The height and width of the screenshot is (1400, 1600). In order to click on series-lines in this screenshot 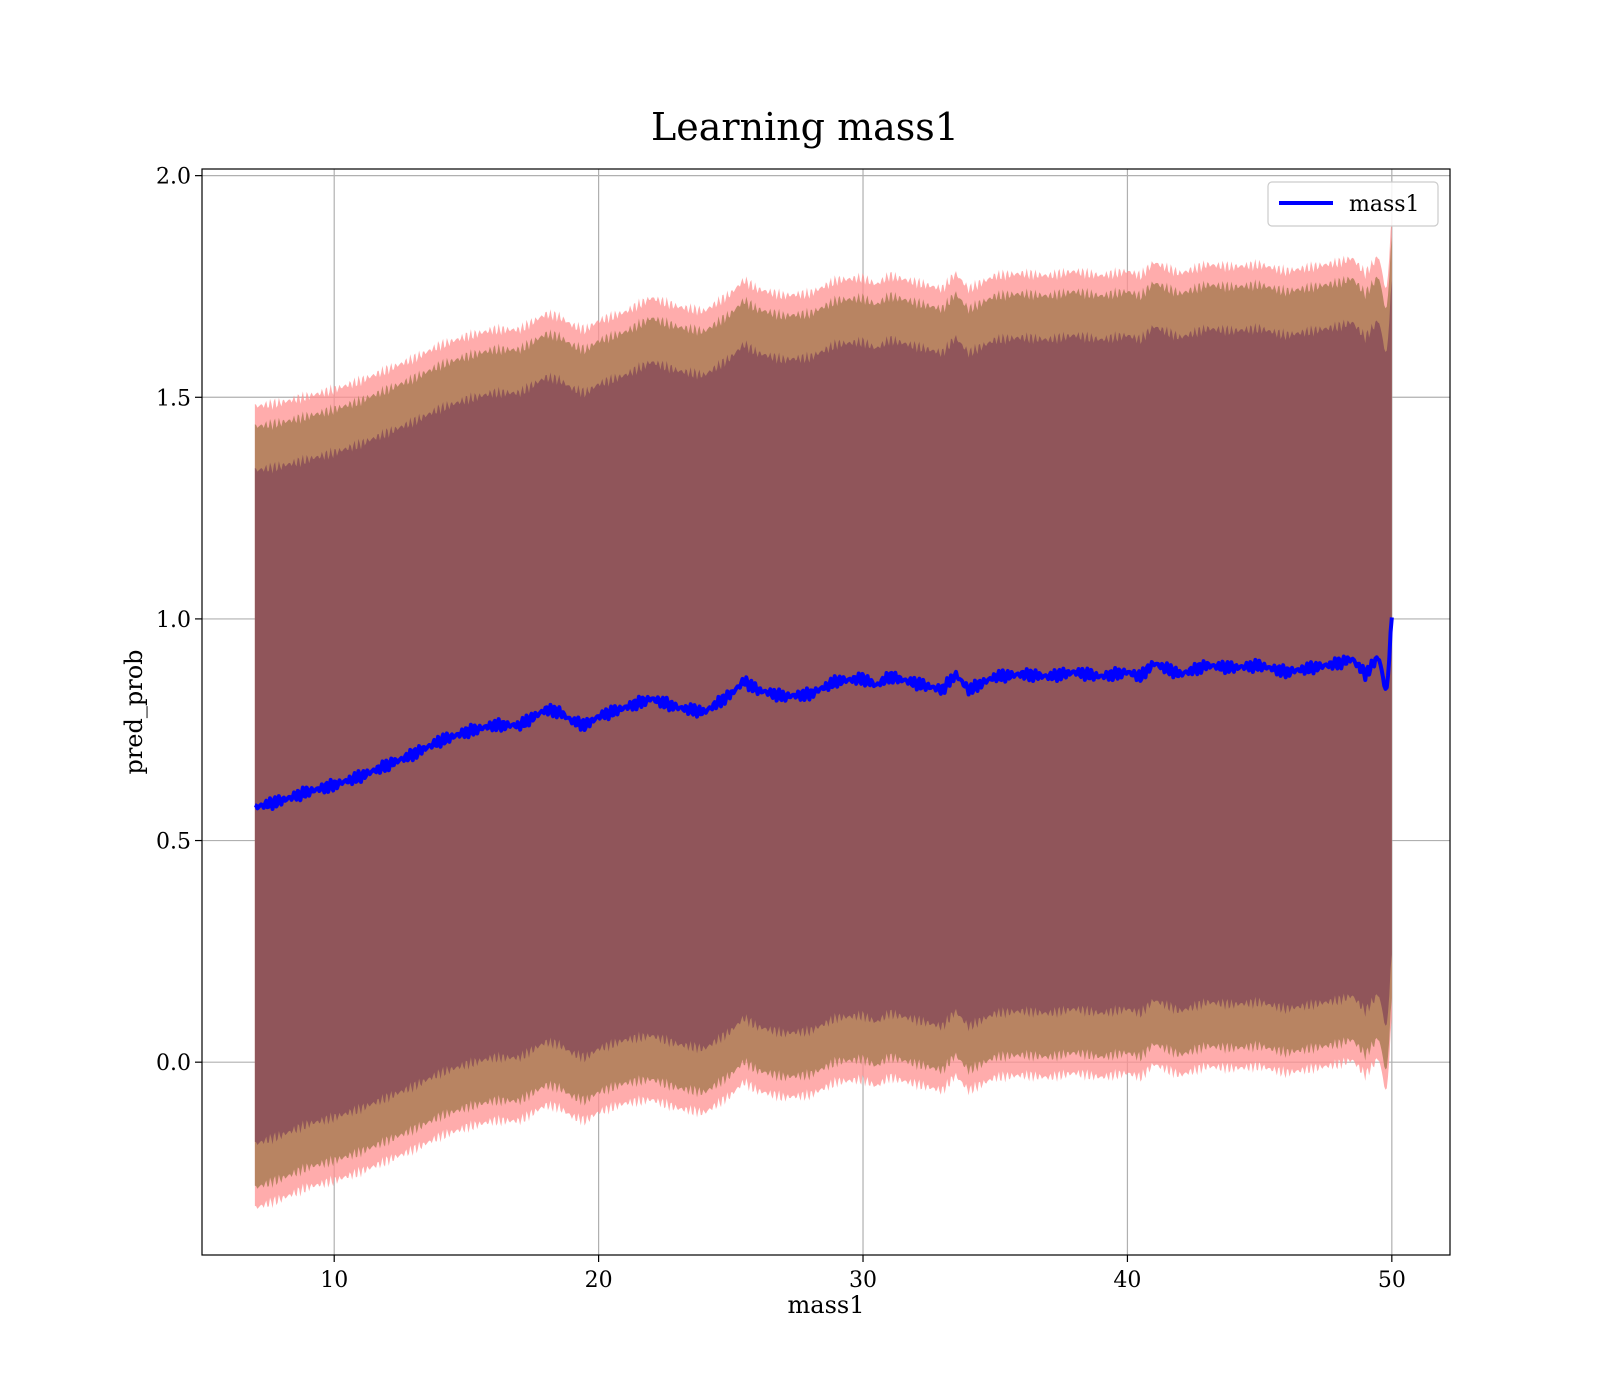, I will do `click(824, 714)`.